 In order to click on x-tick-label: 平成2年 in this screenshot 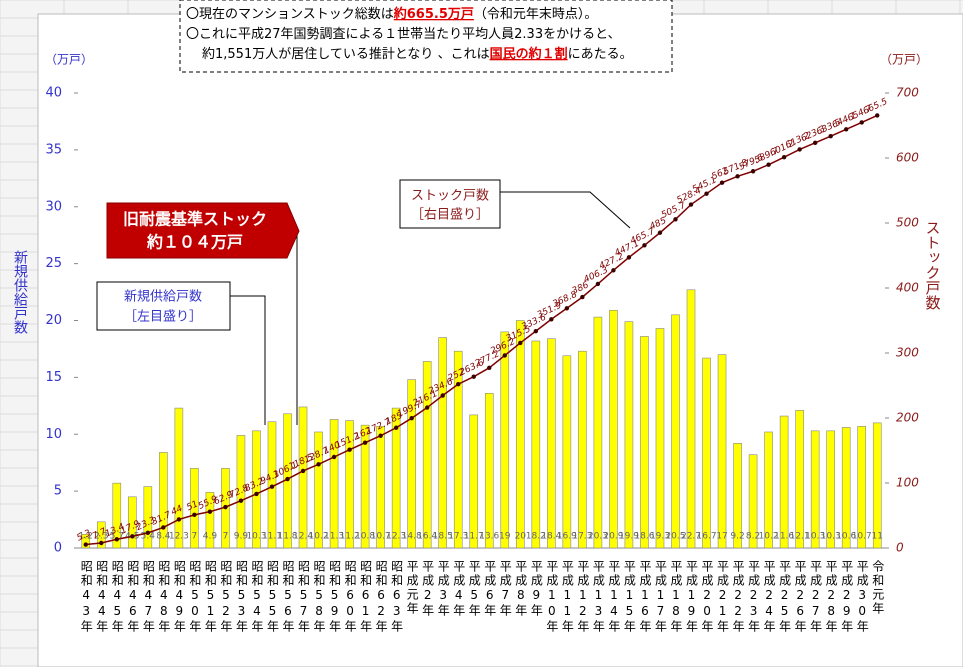, I will do `click(428, 589)`.